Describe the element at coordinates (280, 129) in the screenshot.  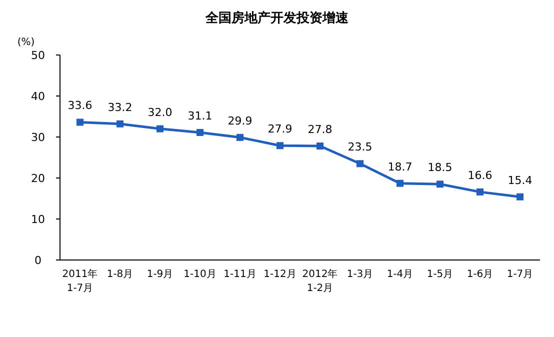
I see `data-label: 27.9` at that location.